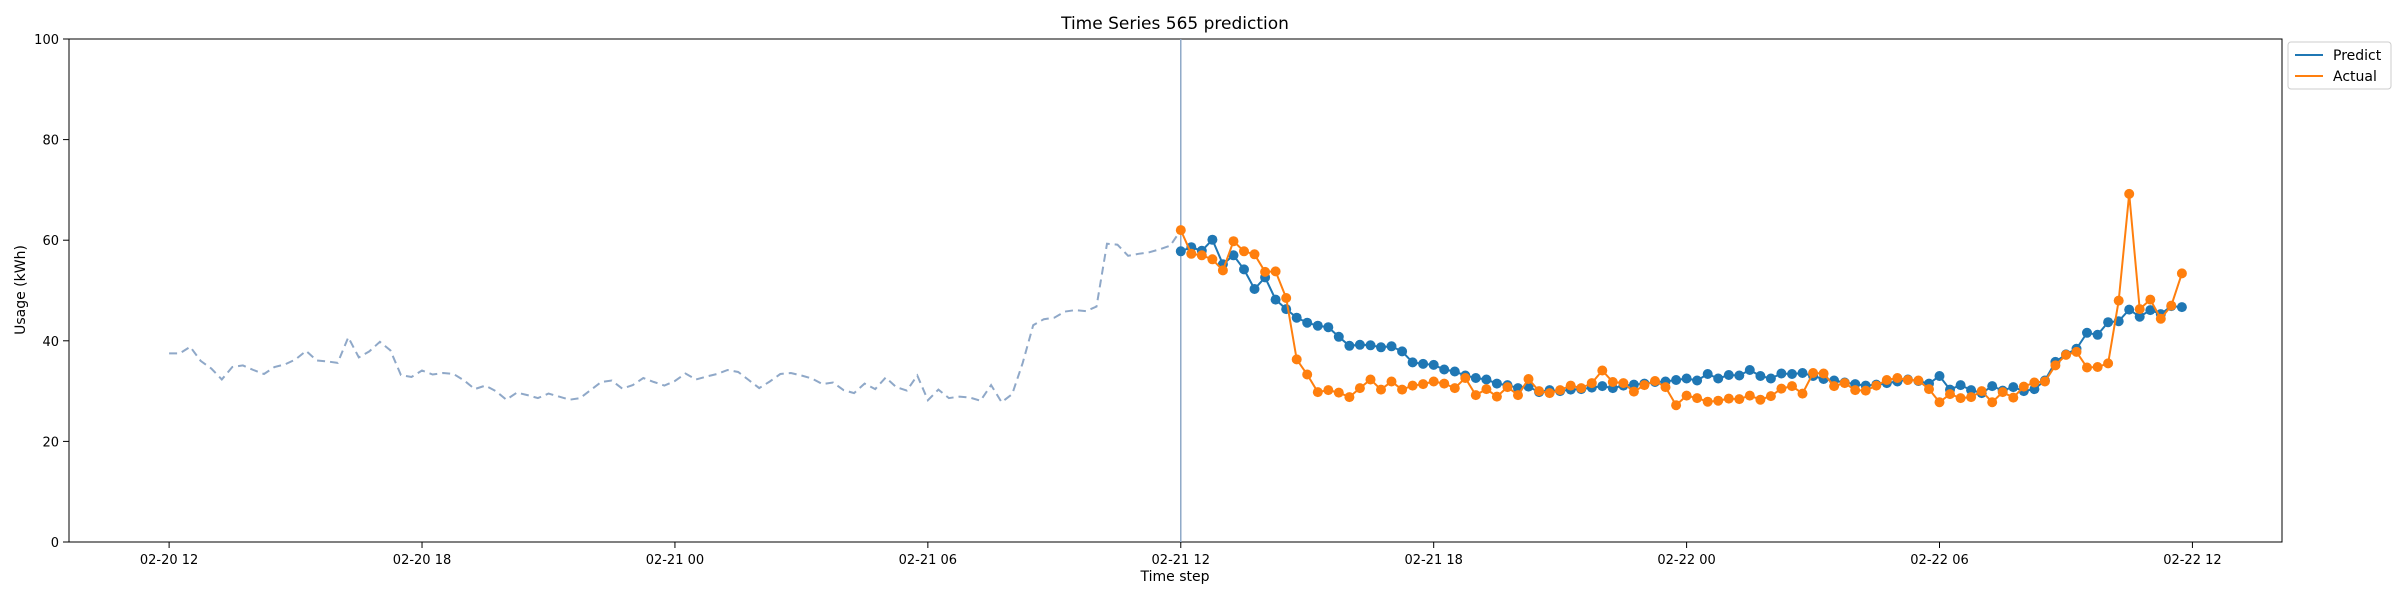 Image resolution: width=2400 pixels, height=600 pixels. I want to click on x-tick-label: 02-20 18, so click(422, 560).